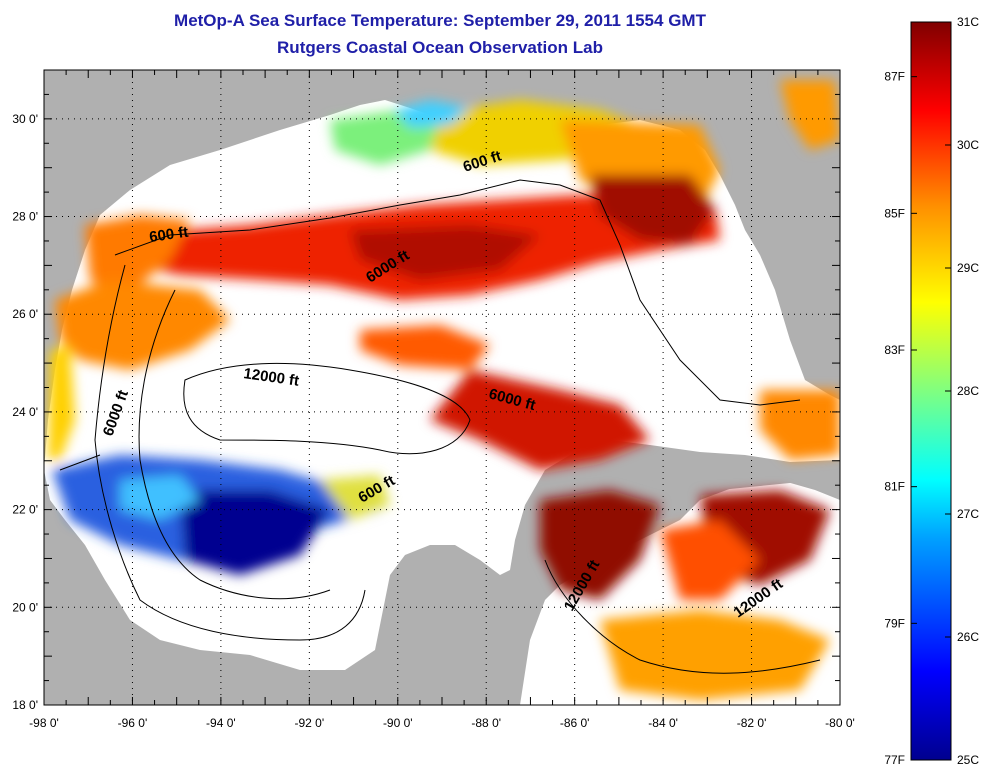  I want to click on latitude-labels: 18 0' 20 0' 22 0' 24 0' 26 0' 28 0' 30 0', so click(25, 412).